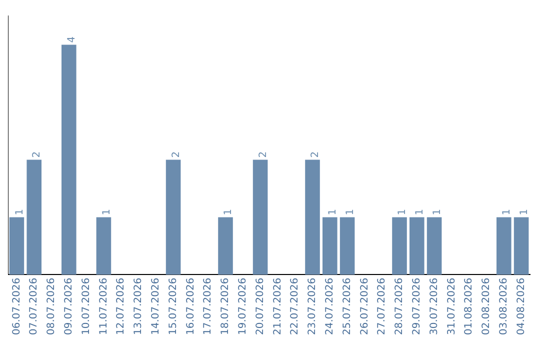 The image size is (540, 340). I want to click on x-tick-label: 22.07.2026, so click(295, 307).